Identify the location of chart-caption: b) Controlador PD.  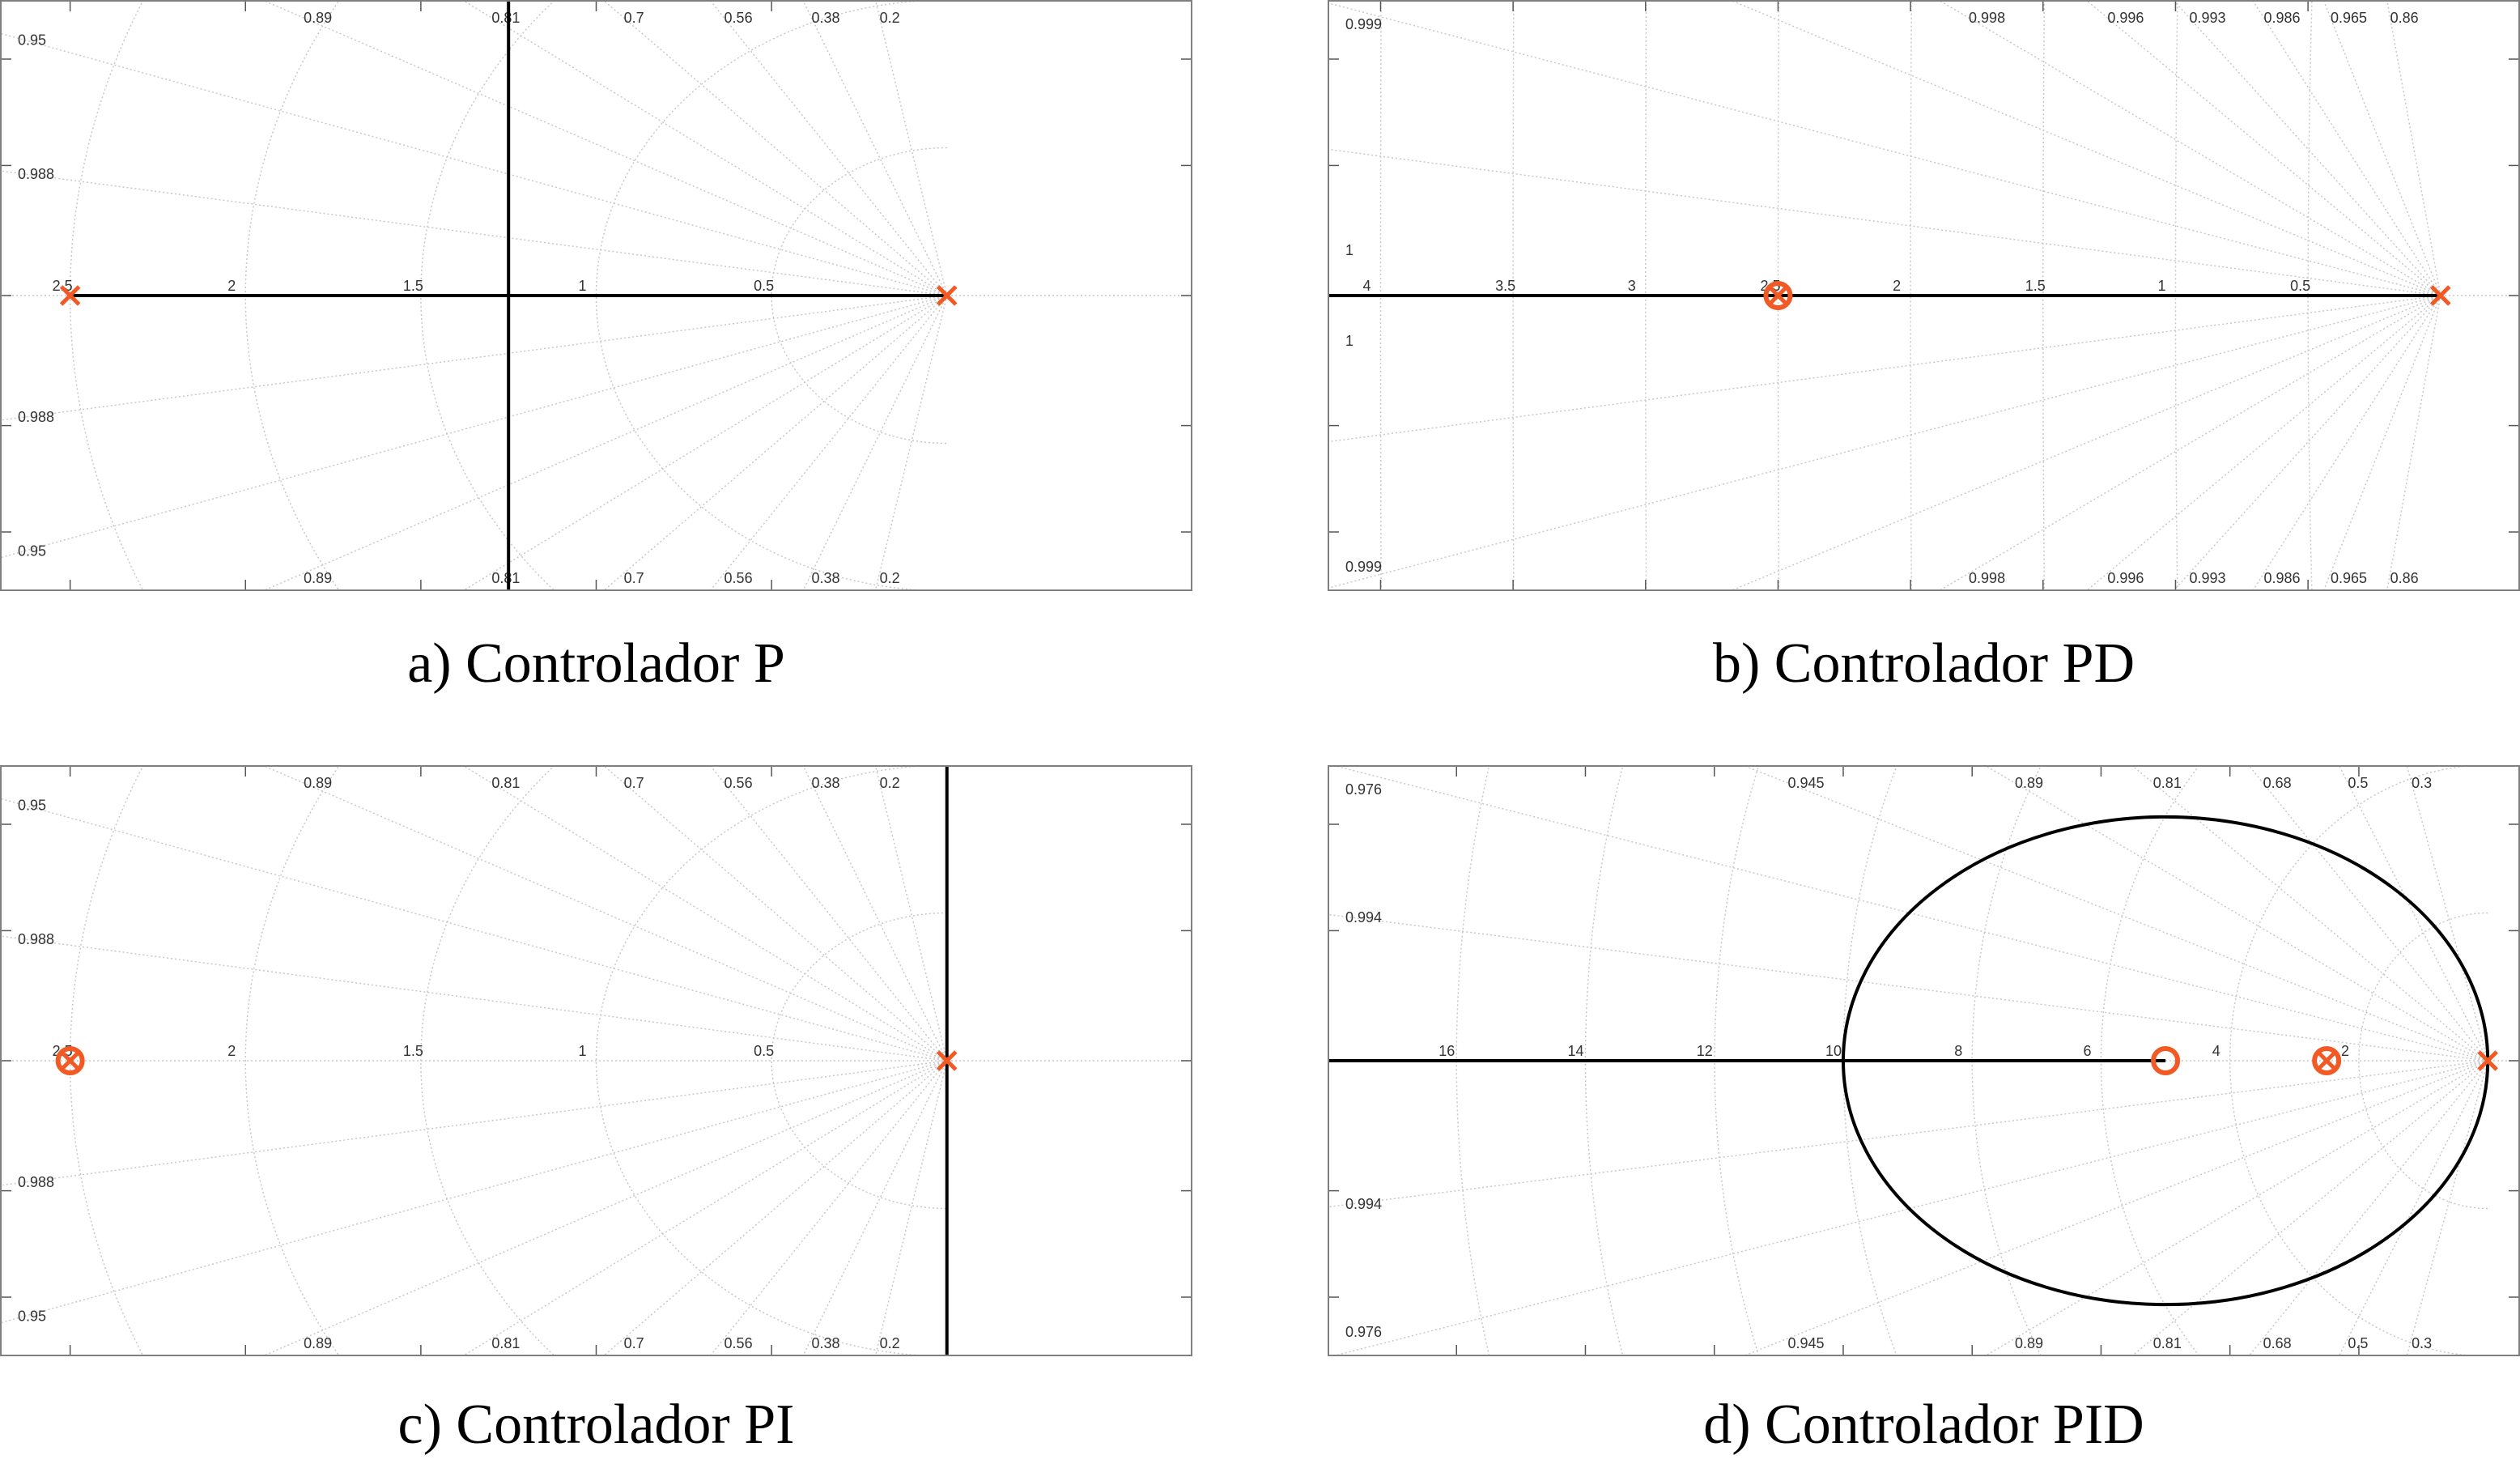
(1923, 663).